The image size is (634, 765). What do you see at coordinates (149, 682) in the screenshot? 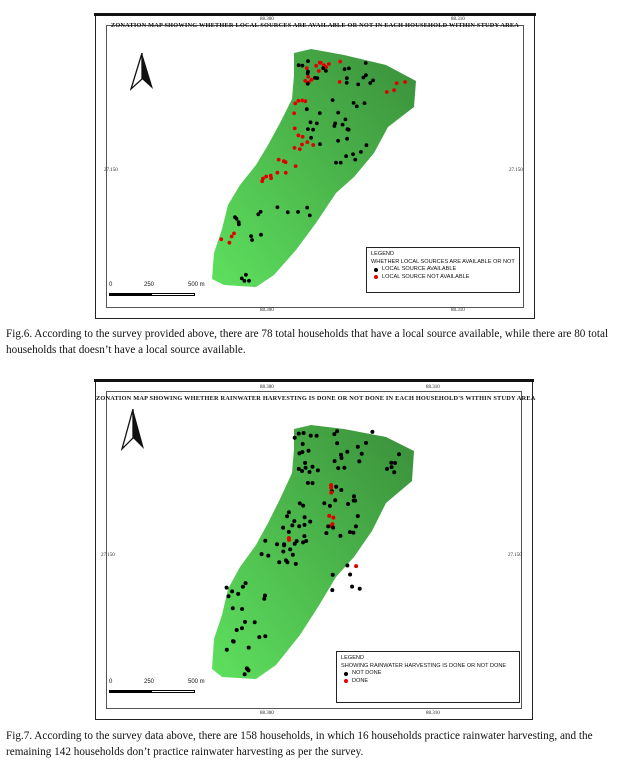
I see `scale-mid: 250` at bounding box center [149, 682].